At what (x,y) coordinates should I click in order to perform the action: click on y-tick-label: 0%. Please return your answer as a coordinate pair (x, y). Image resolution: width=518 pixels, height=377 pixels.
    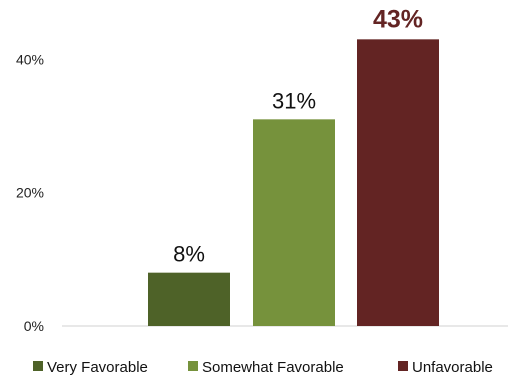
    Looking at the image, I should click on (34, 326).